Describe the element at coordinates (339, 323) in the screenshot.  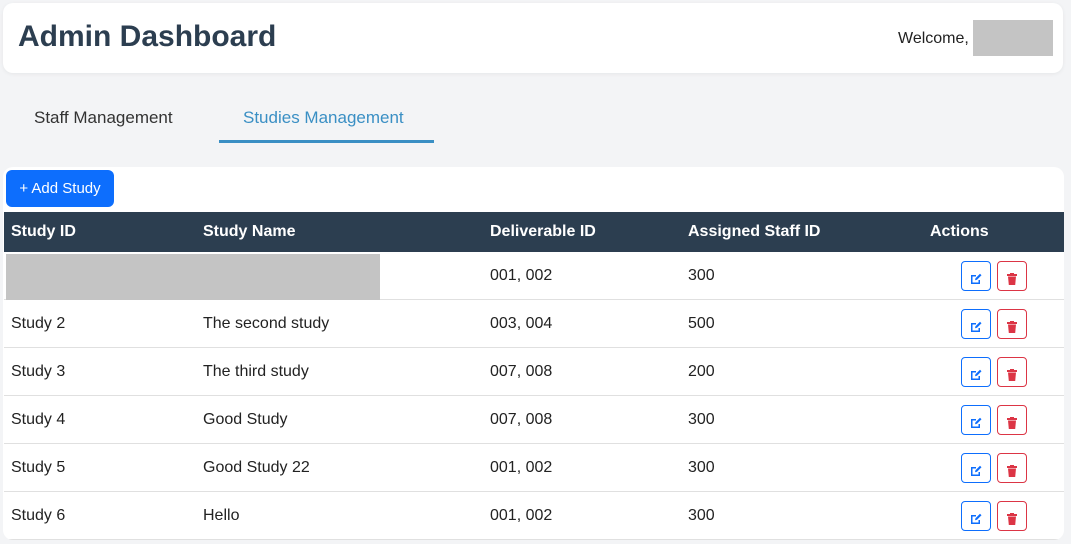
I see `table-cell: The second study` at that location.